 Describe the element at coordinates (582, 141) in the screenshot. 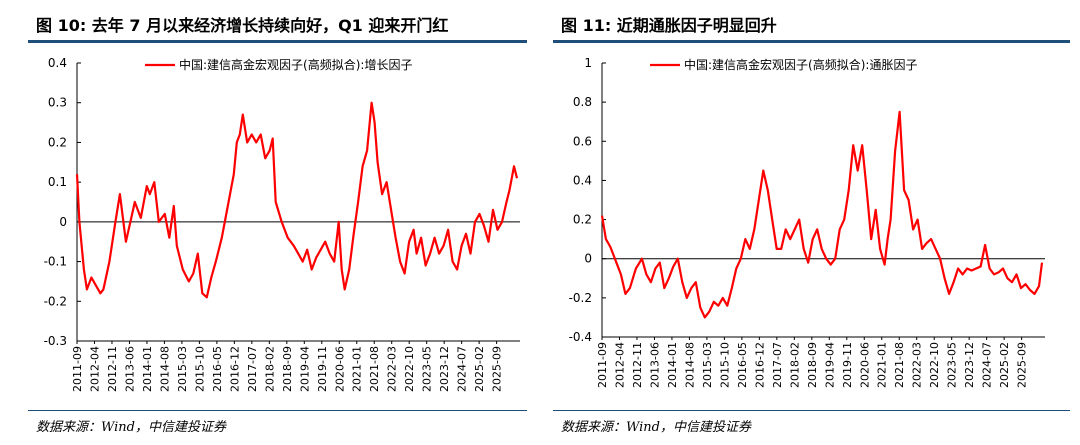

I see `y-tick-label: 0.6` at that location.